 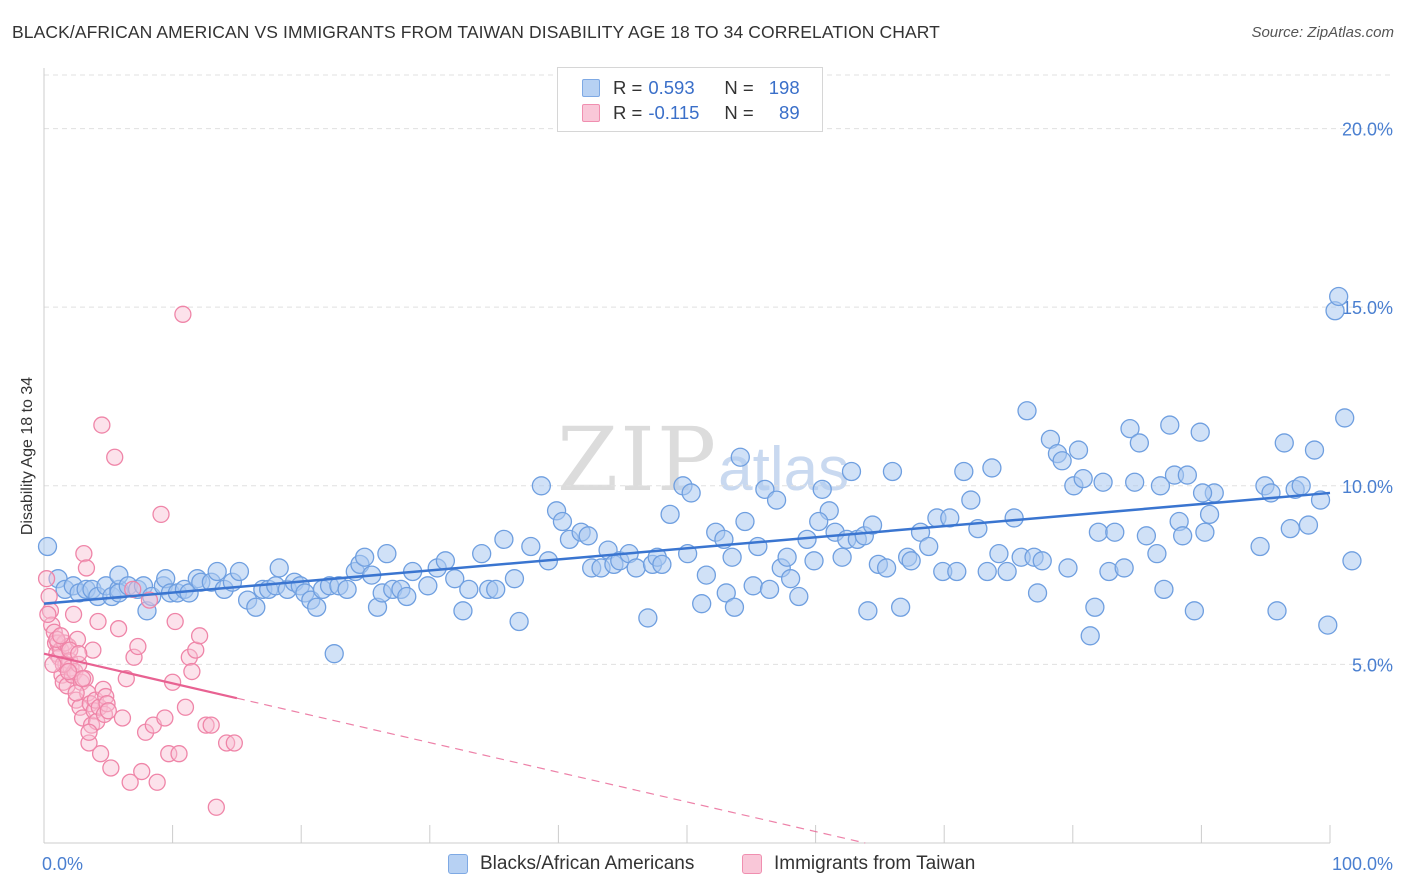 I want to click on legend-r-label: R =, so click(x=628, y=87).